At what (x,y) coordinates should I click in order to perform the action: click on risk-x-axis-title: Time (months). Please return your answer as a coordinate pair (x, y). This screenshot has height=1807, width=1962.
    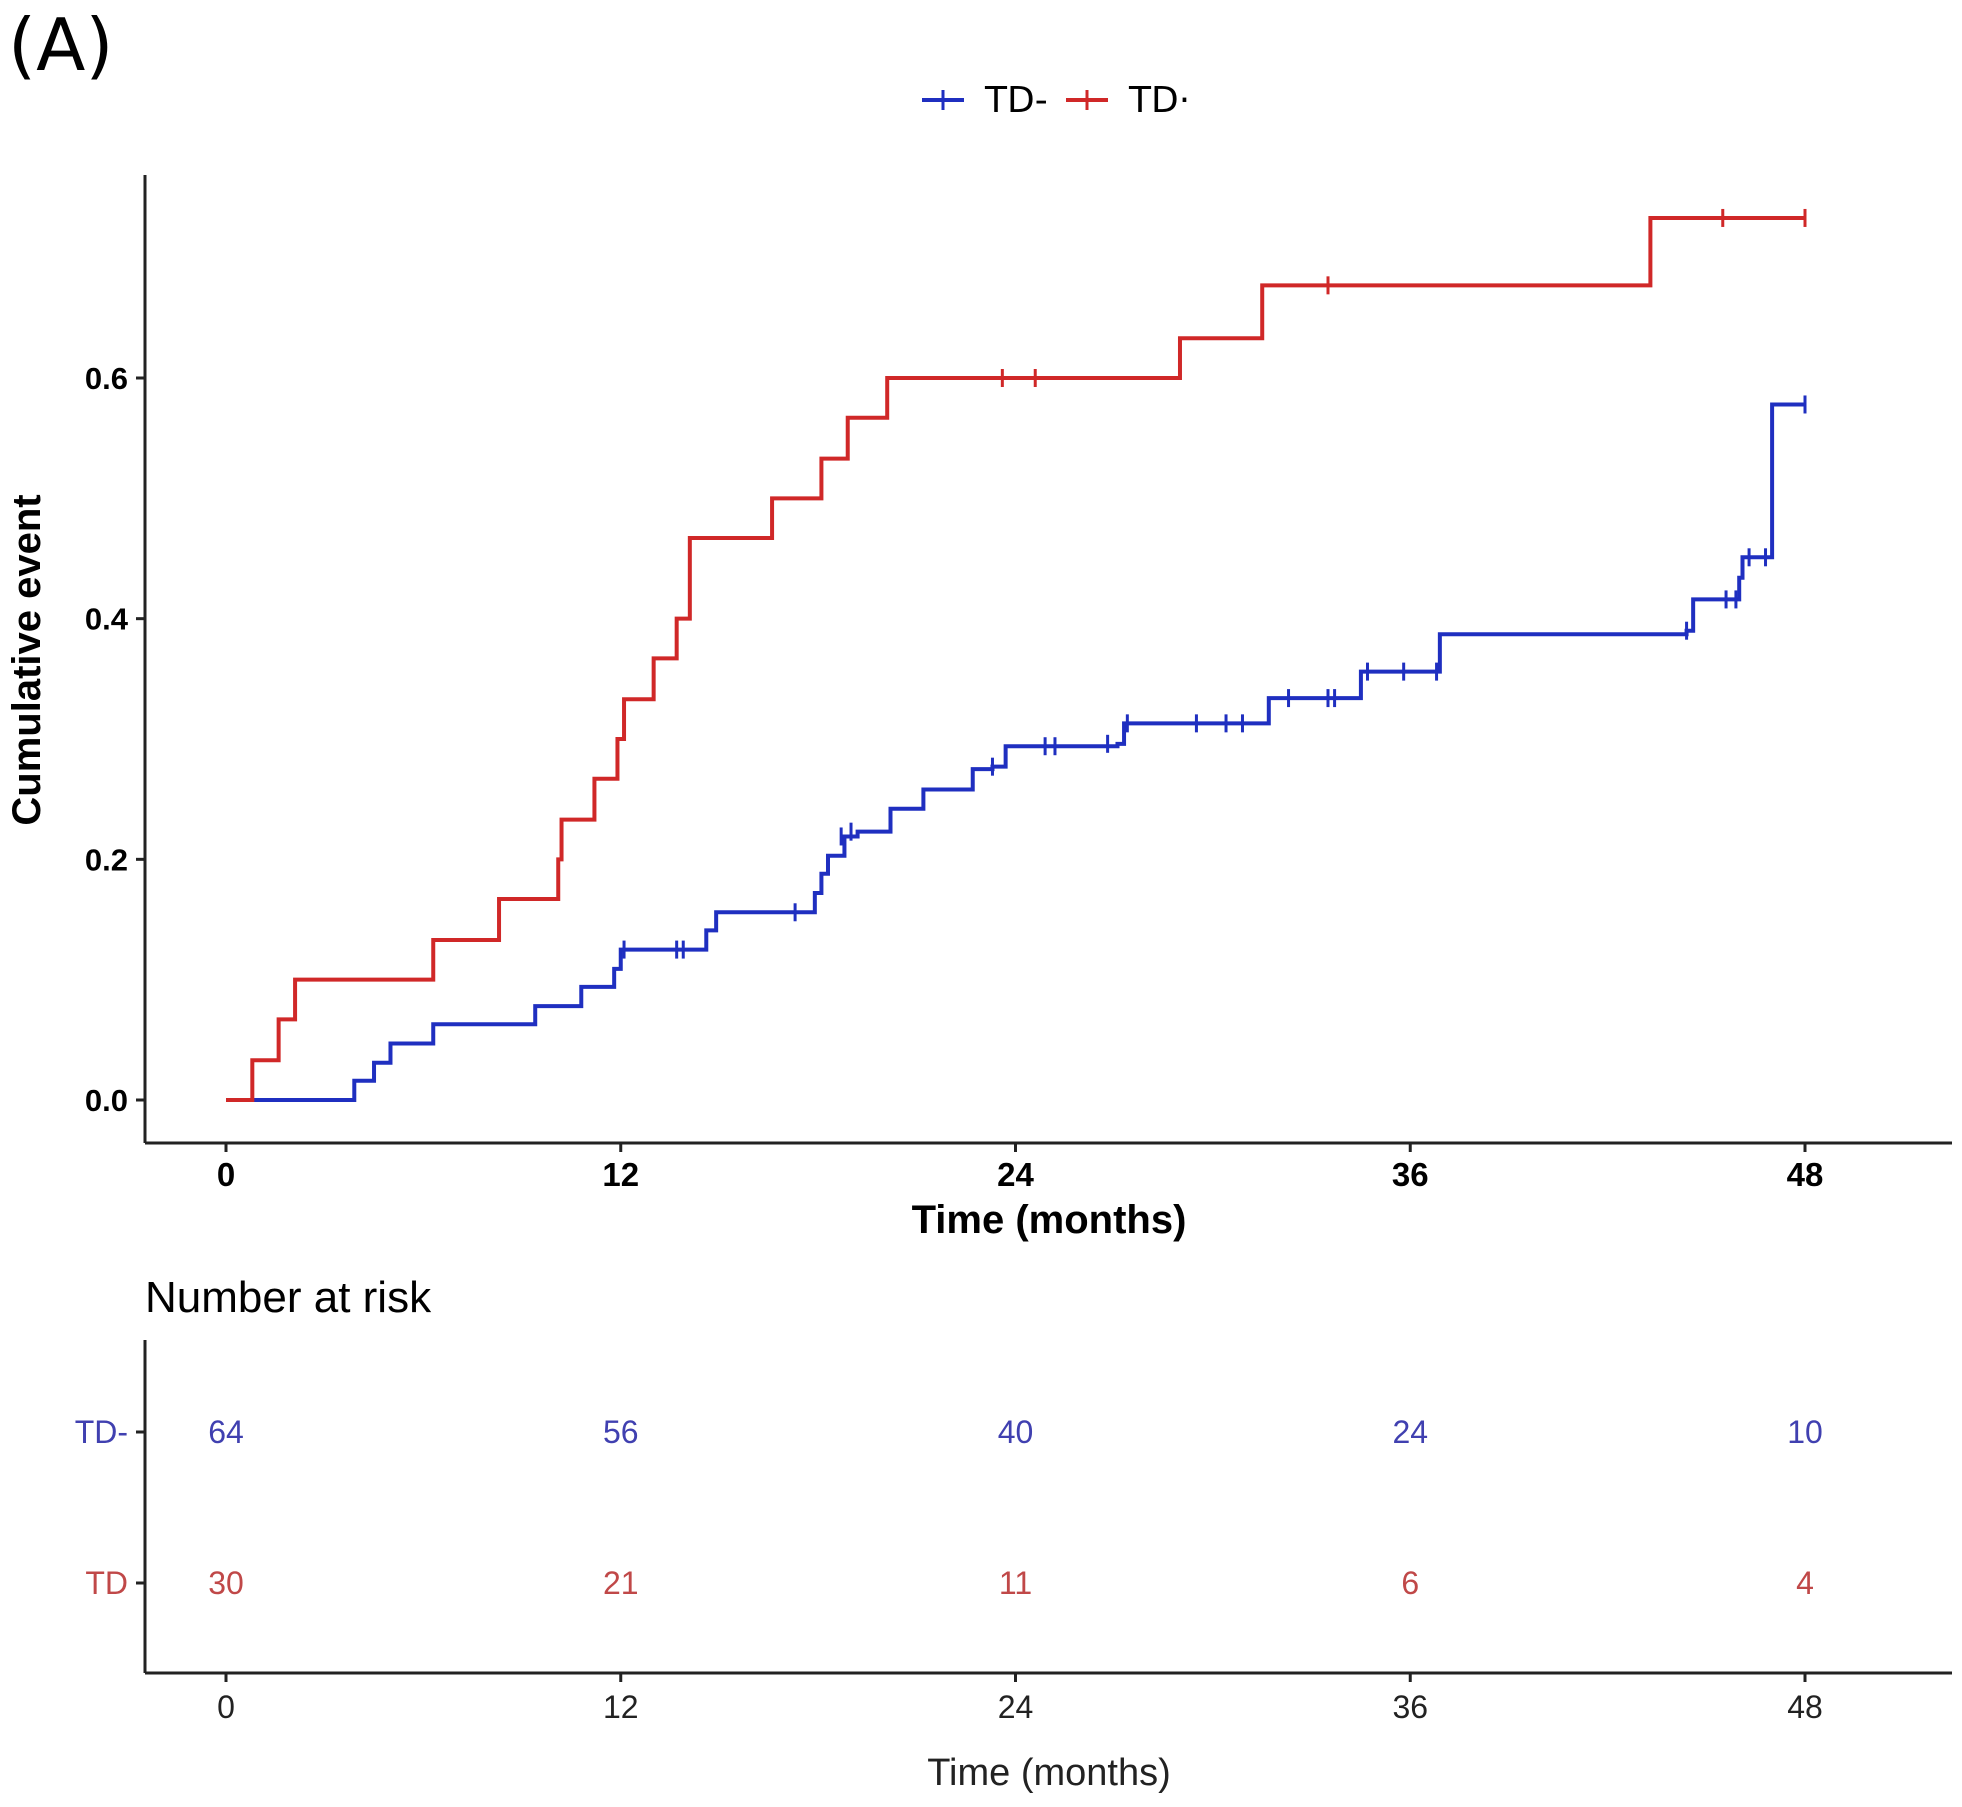
    Looking at the image, I should click on (1049, 1773).